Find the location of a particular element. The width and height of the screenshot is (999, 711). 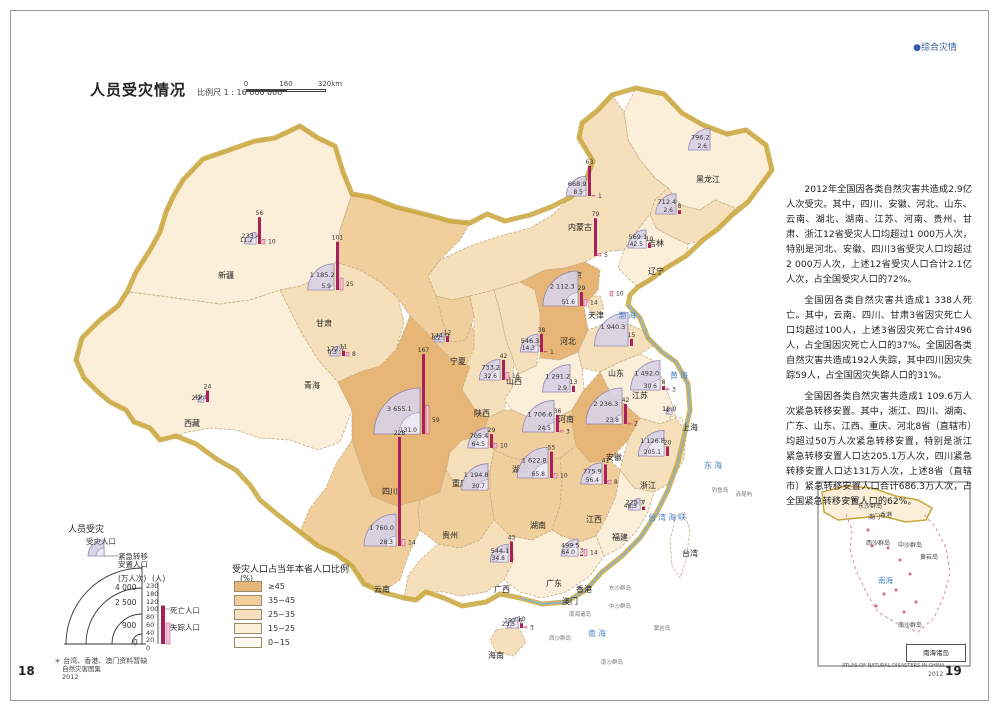

province-青海 is located at coordinates (342, 322).